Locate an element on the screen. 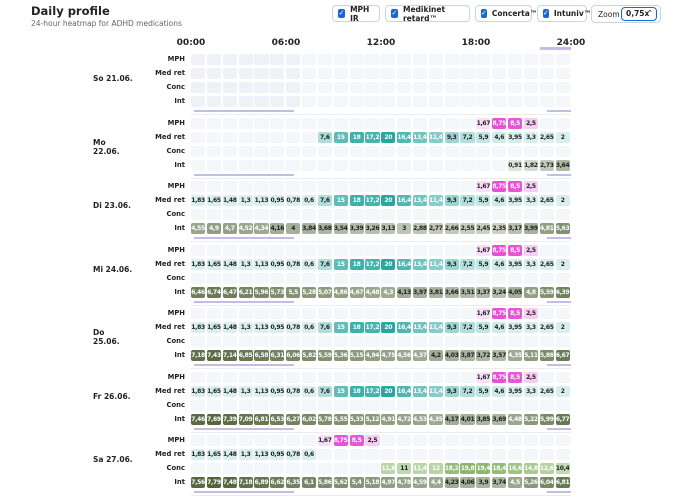  zoom-value: 0,75x is located at coordinates (638, 13).